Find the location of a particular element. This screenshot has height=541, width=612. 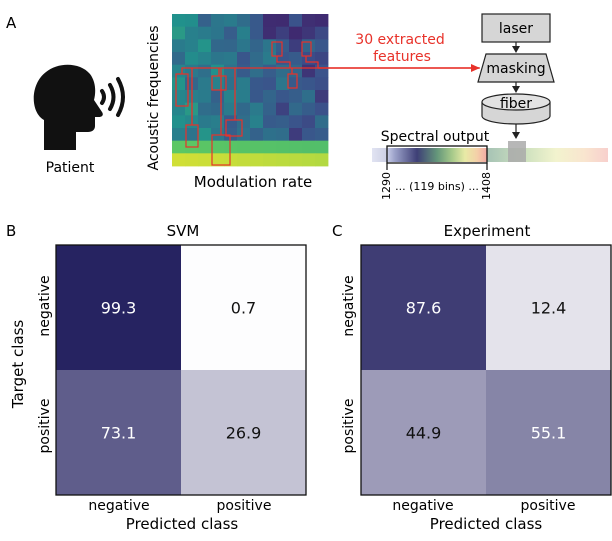

fiber-cylinder is located at coordinates (516, 109).